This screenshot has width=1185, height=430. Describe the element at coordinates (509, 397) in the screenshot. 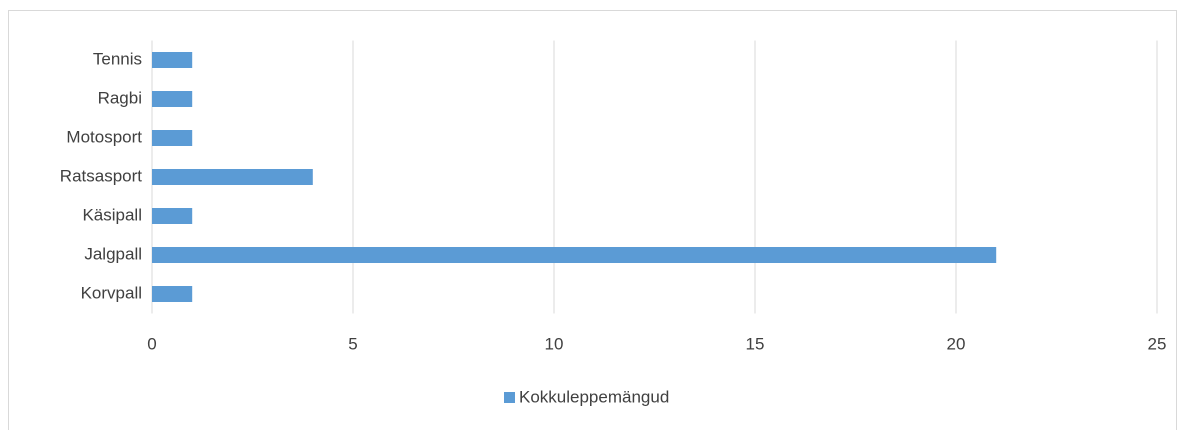

I see `legend-swatch` at that location.